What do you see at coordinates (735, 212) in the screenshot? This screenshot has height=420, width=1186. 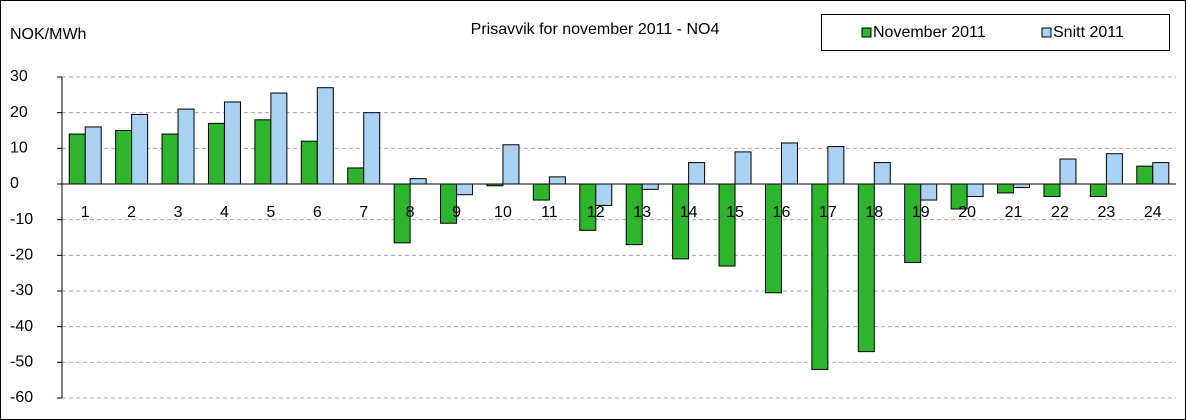 I see `x-tick-label: 15` at bounding box center [735, 212].